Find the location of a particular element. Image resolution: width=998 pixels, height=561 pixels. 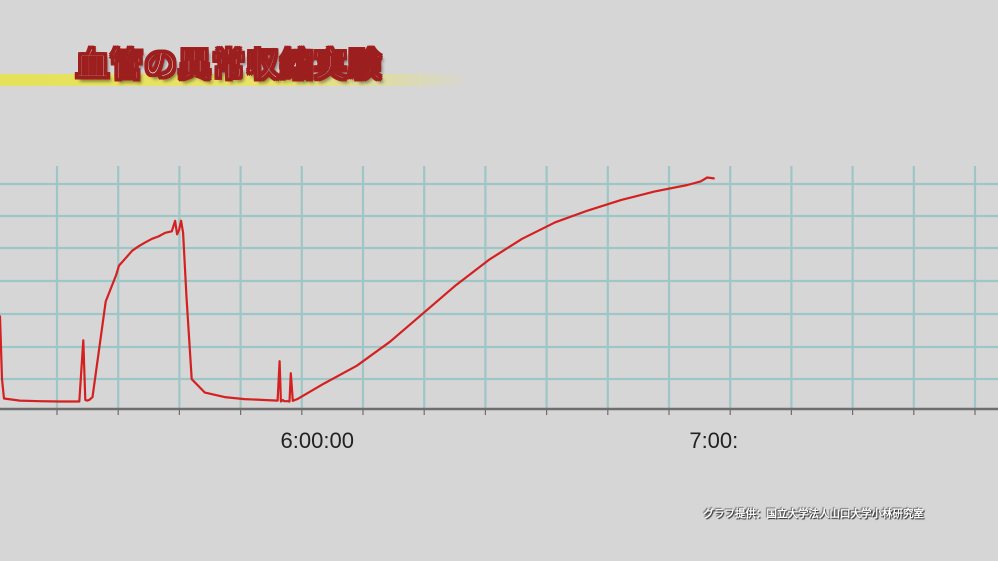

page-title: 血管の異常収縮実験 is located at coordinates (228, 64).